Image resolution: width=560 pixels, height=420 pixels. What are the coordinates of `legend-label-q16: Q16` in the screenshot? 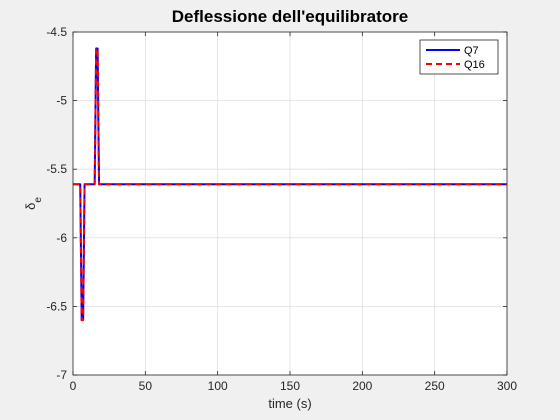 It's located at (474, 65).